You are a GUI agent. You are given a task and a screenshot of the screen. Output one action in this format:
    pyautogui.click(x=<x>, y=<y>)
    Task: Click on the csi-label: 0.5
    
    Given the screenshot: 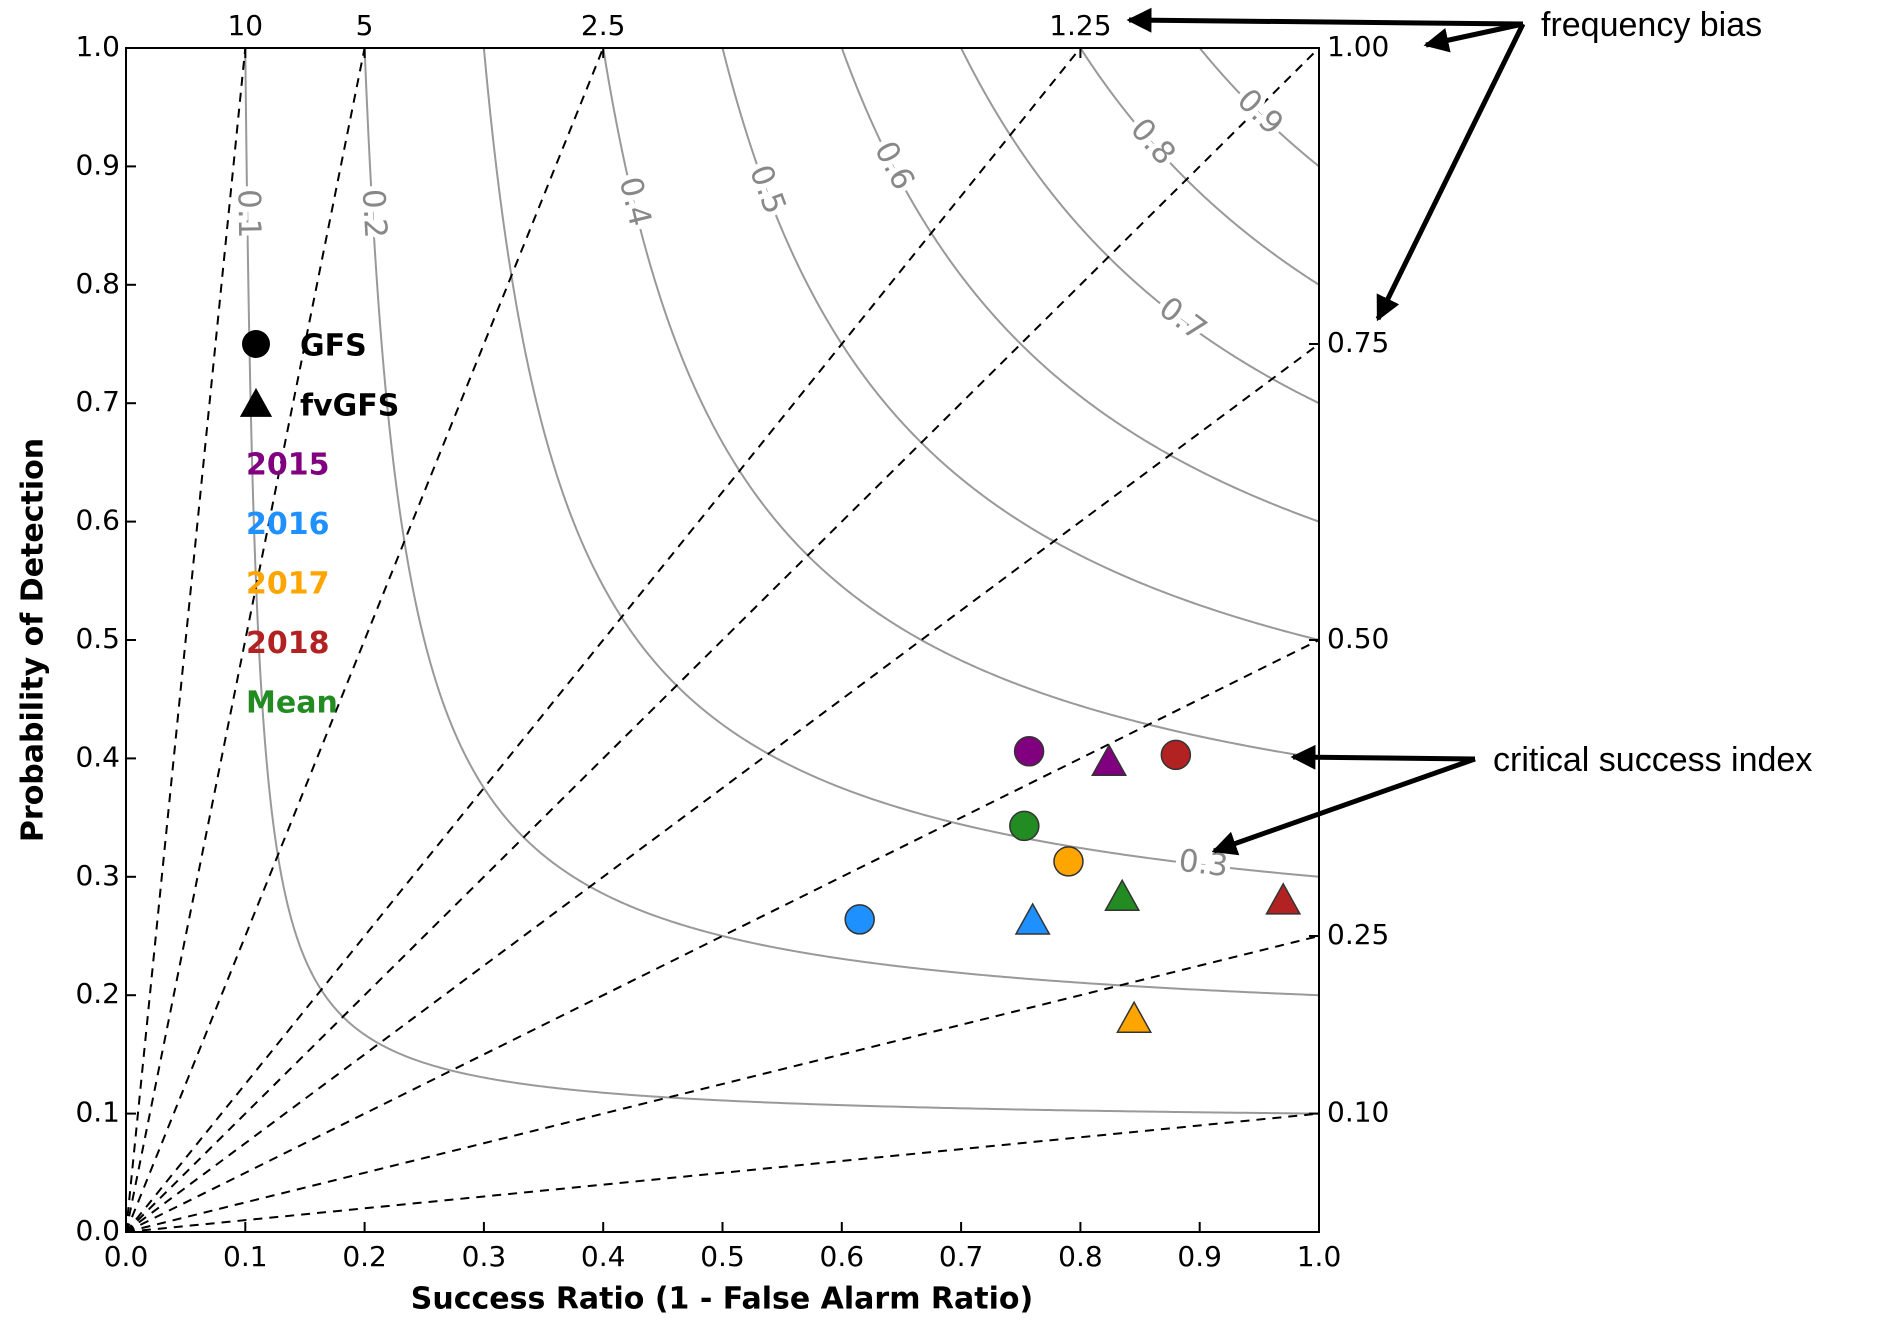 What is the action you would take?
    pyautogui.click(x=767, y=189)
    